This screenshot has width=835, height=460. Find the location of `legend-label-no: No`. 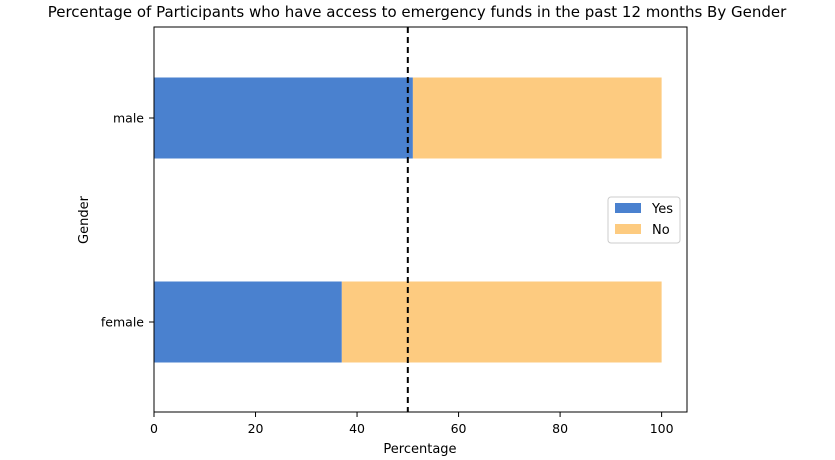

legend-label-no: No is located at coordinates (661, 230).